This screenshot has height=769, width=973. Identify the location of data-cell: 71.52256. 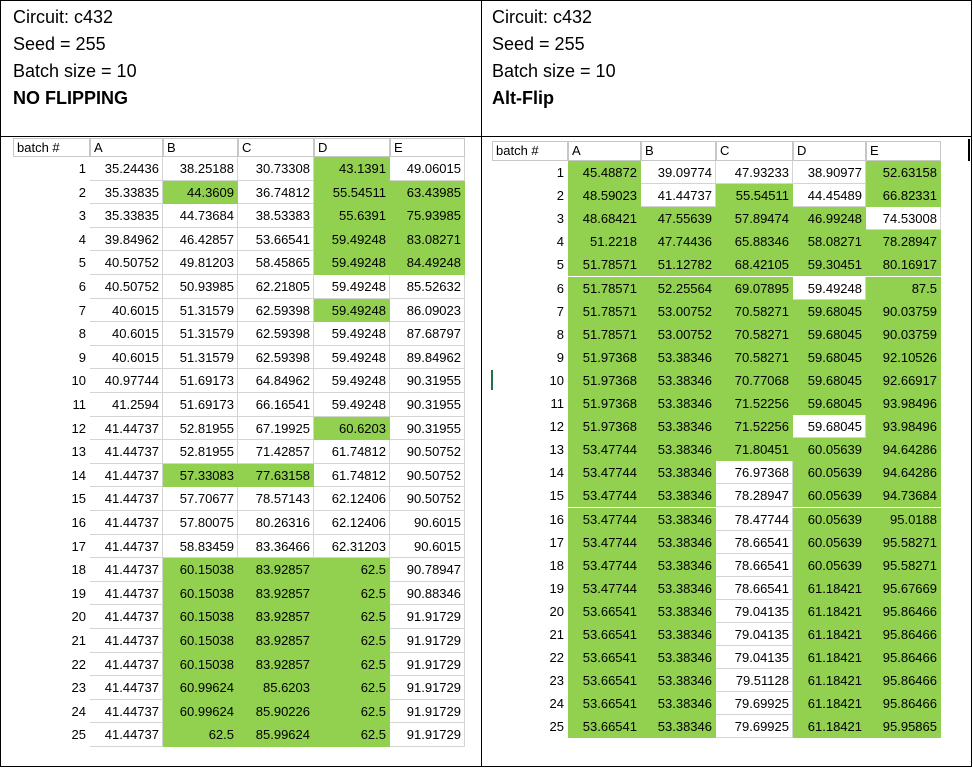
(754, 427).